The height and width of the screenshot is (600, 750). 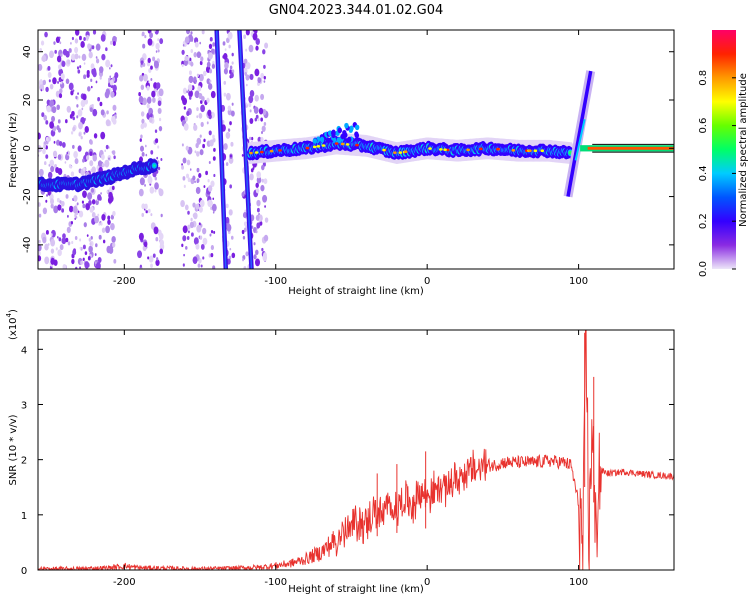 What do you see at coordinates (570, 152) in the screenshot?
I see `heatmap-trace-cell` at bounding box center [570, 152].